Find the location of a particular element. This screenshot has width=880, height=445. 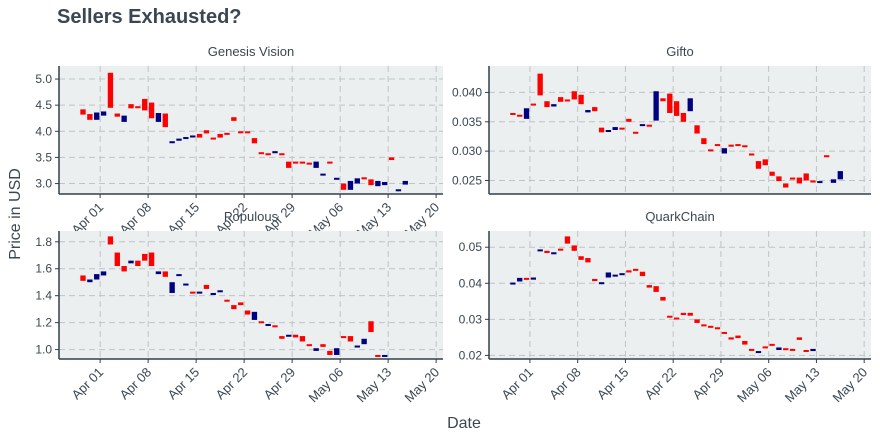

x-tick-label: May 13 is located at coordinates (802, 385).